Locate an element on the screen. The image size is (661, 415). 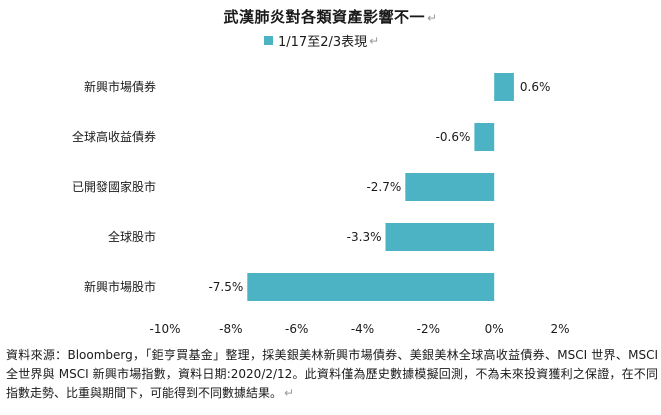
chart-title: 武漢肺炎對各類資產影響不一 ↵ is located at coordinates (330, 16).